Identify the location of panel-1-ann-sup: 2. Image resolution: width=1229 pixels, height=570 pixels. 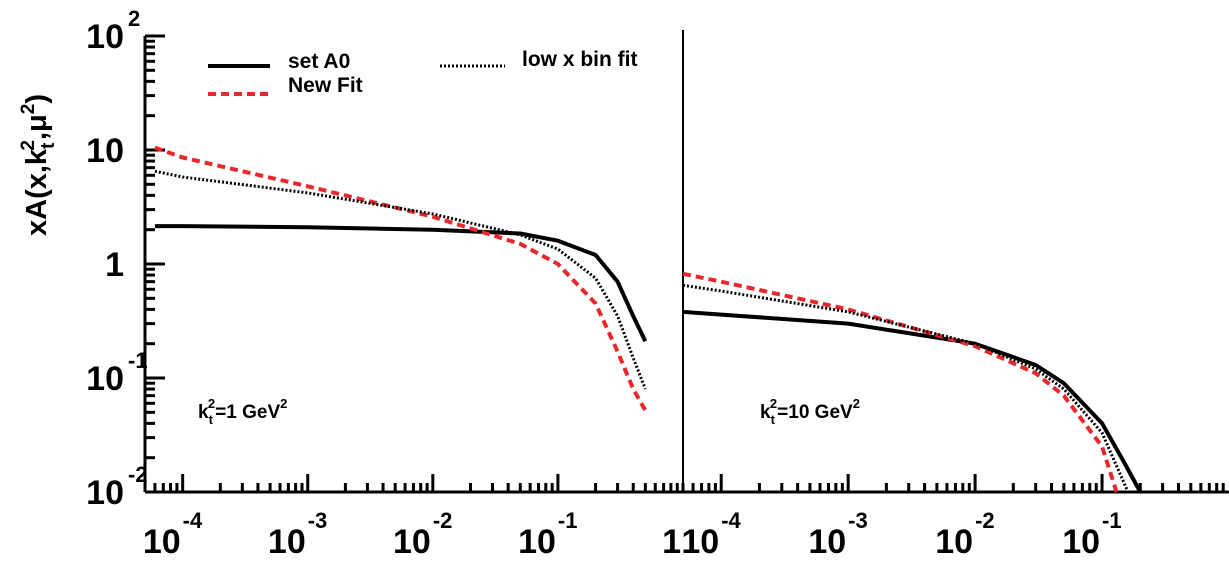
(211, 403).